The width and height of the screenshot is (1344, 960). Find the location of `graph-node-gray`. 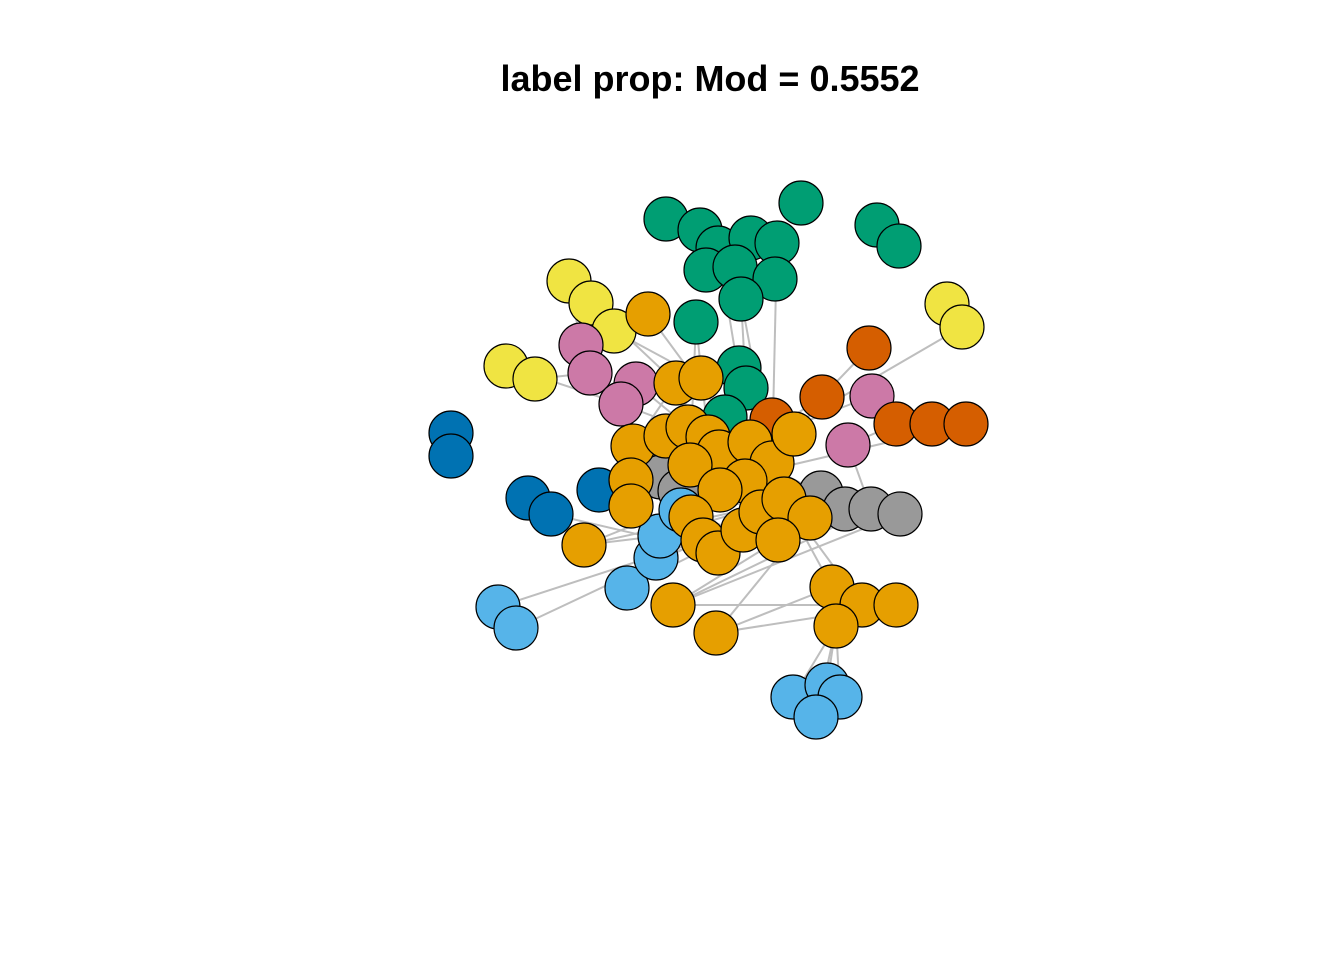

graph-node-gray is located at coordinates (900, 514).